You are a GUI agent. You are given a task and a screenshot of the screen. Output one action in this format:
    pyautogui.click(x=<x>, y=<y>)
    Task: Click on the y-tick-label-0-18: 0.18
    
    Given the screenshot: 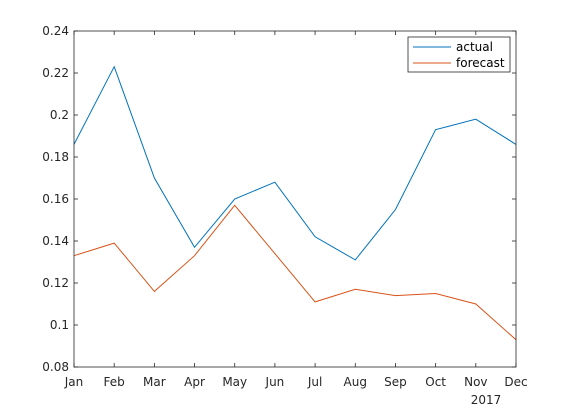 What is the action you would take?
    pyautogui.click(x=55, y=157)
    